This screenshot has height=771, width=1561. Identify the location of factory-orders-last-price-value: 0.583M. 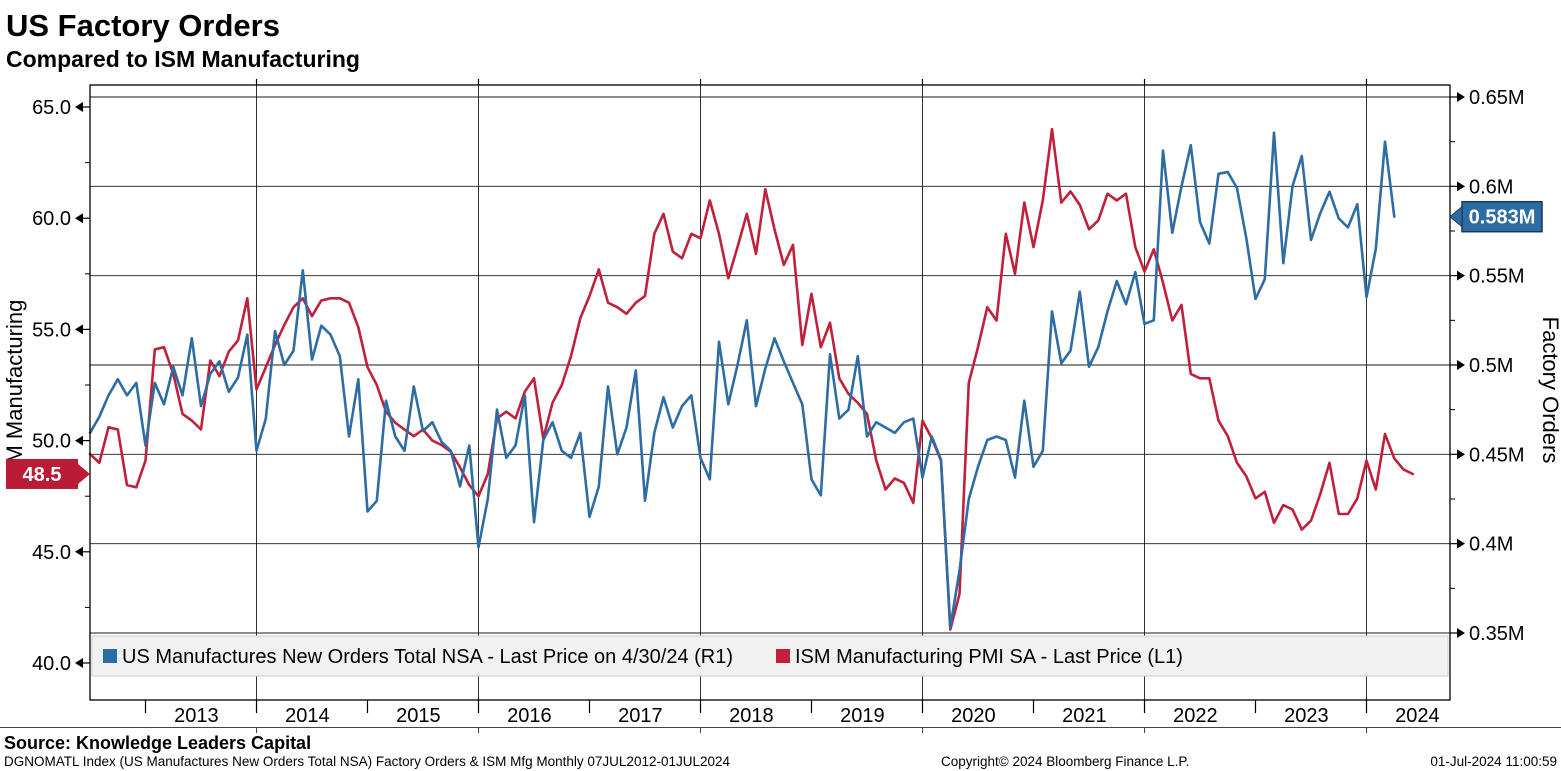
(1502, 218).